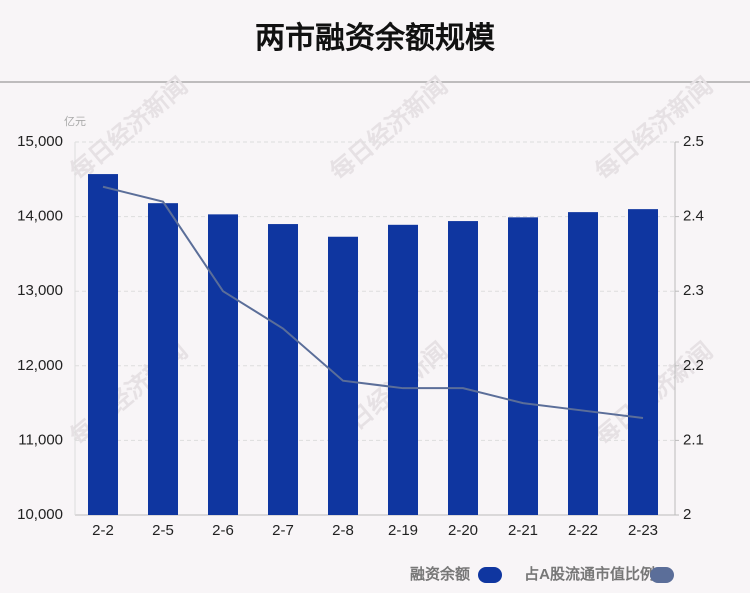  I want to click on y-tick-label: 15,000, so click(40, 141).